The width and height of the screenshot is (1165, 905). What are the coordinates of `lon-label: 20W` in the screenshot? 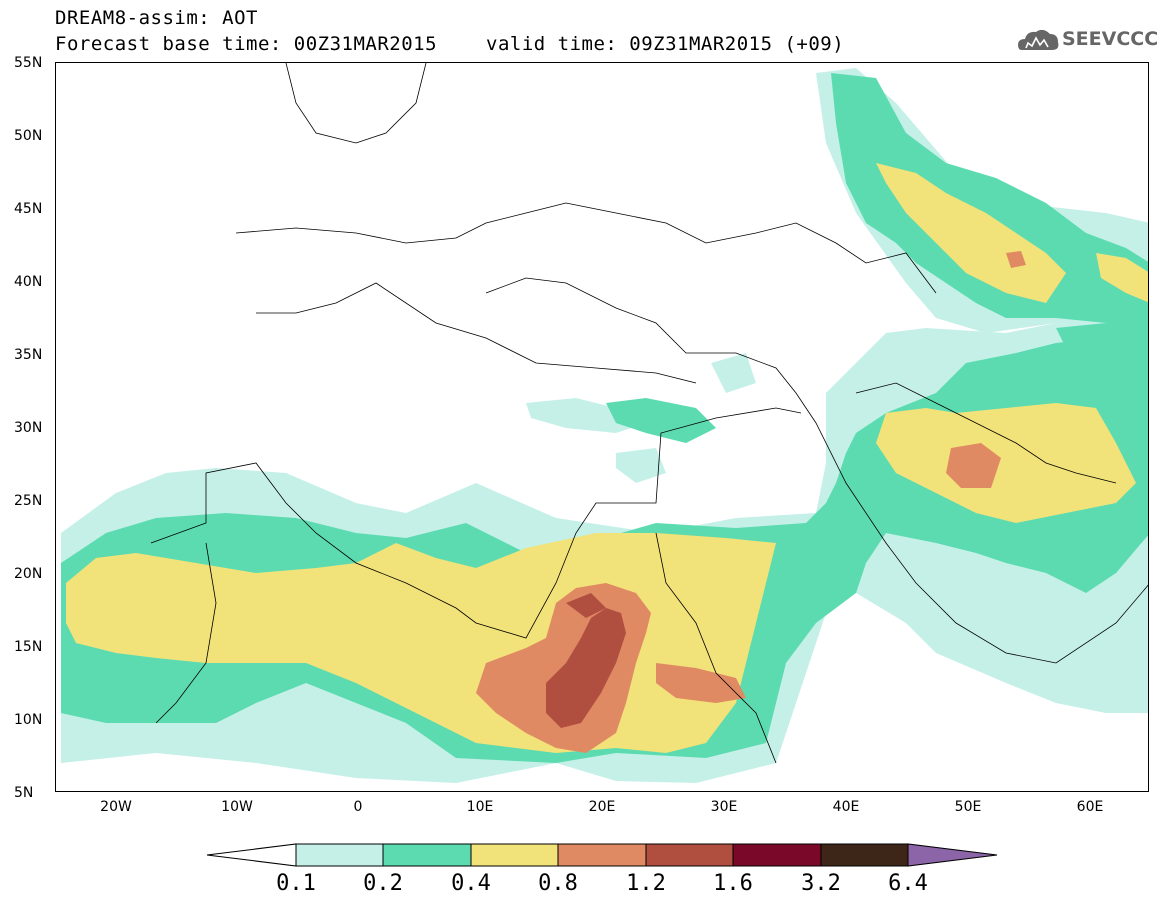 It's located at (116, 807).